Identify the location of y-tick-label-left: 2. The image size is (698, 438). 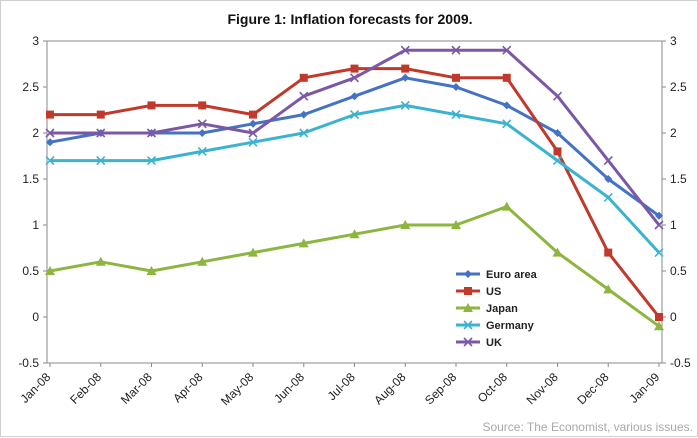
(35, 133).